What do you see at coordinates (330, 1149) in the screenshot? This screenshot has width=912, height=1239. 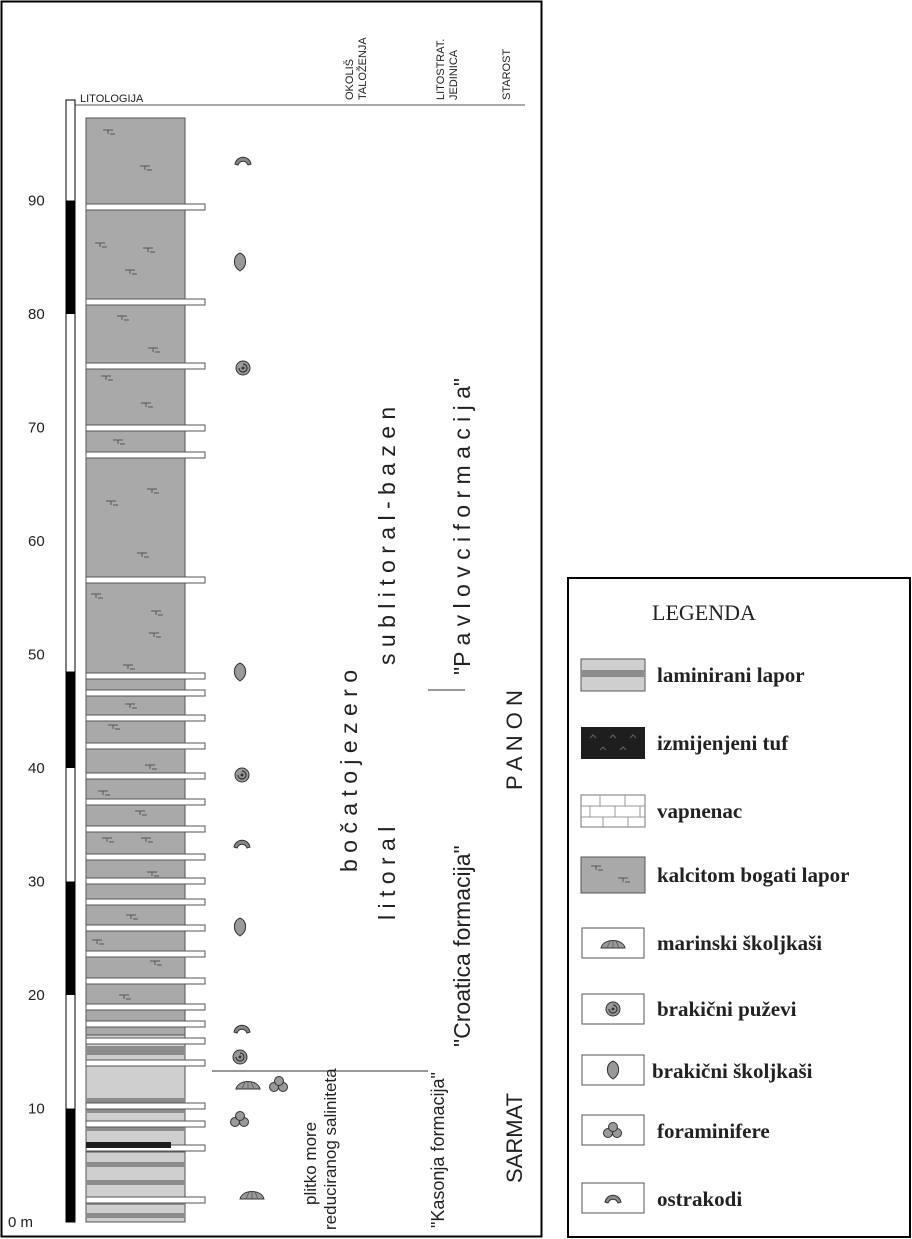 I see `environment-reduced-salinity-label: reduciranog saliniteta` at bounding box center [330, 1149].